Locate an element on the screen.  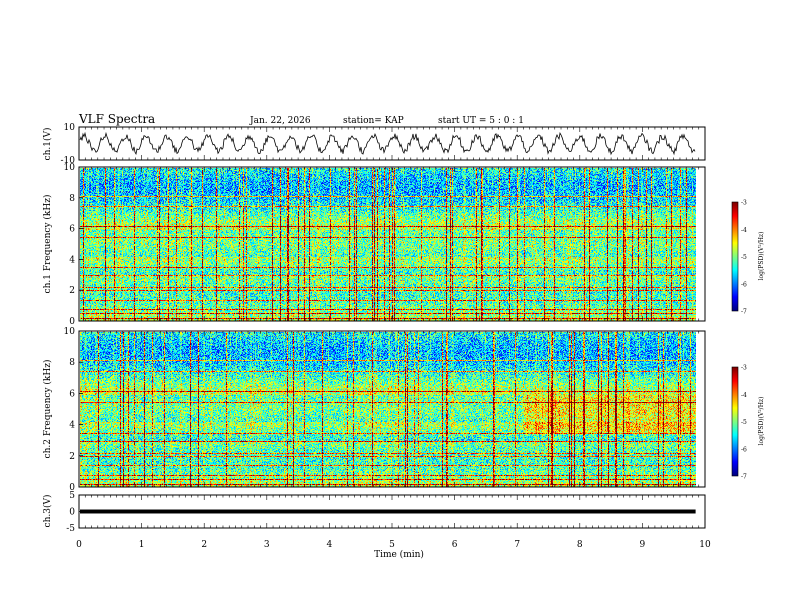
x-tick-label: 7 is located at coordinates (517, 545).